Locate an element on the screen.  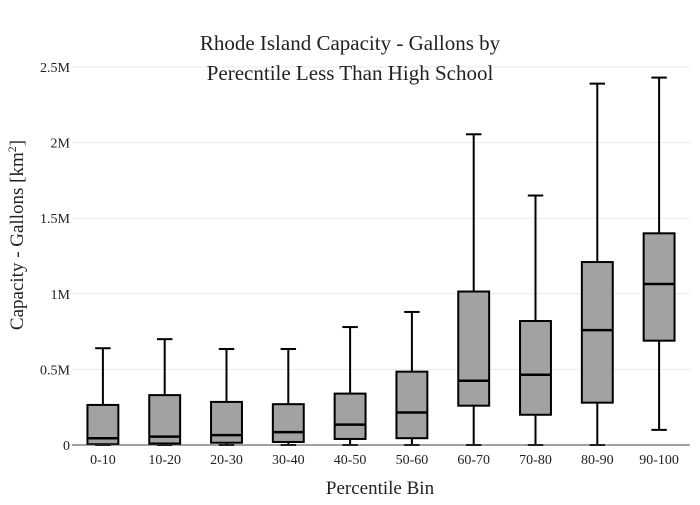
chart-title-line-1: Rhode Island Capacity - Gallons by is located at coordinates (350, 43).